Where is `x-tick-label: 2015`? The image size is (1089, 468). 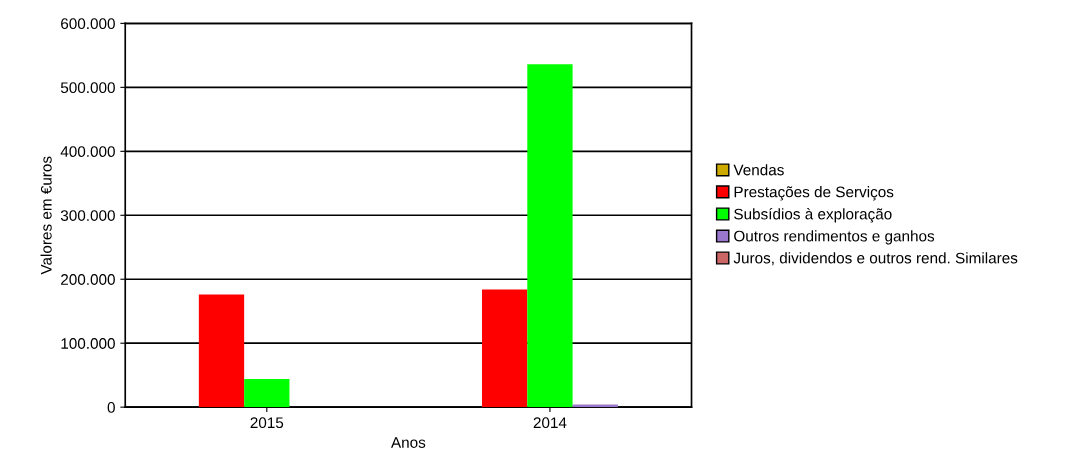
x-tick-label: 2015 is located at coordinates (267, 423).